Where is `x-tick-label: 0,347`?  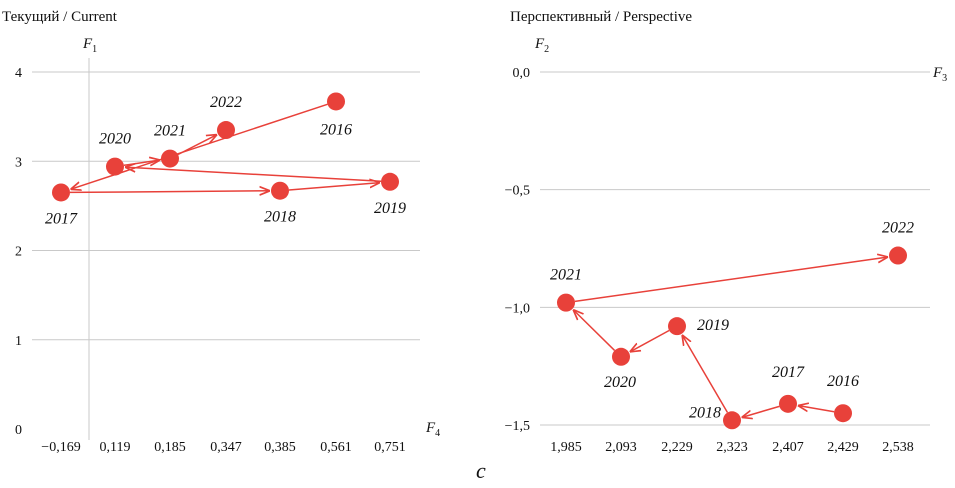
x-tick-label: 0,347 is located at coordinates (226, 447).